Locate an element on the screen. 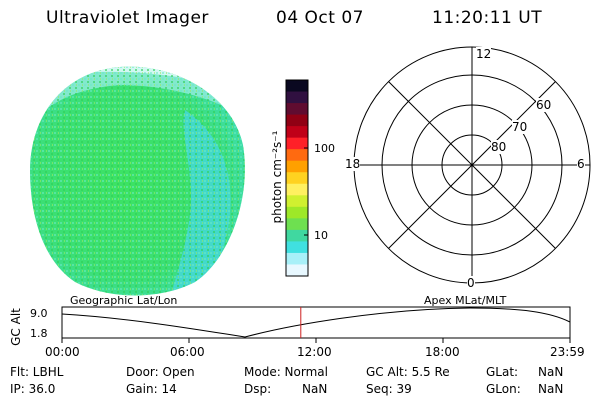 This screenshot has width=600, height=400. time-tick-1200: 12:00 is located at coordinates (314, 352).